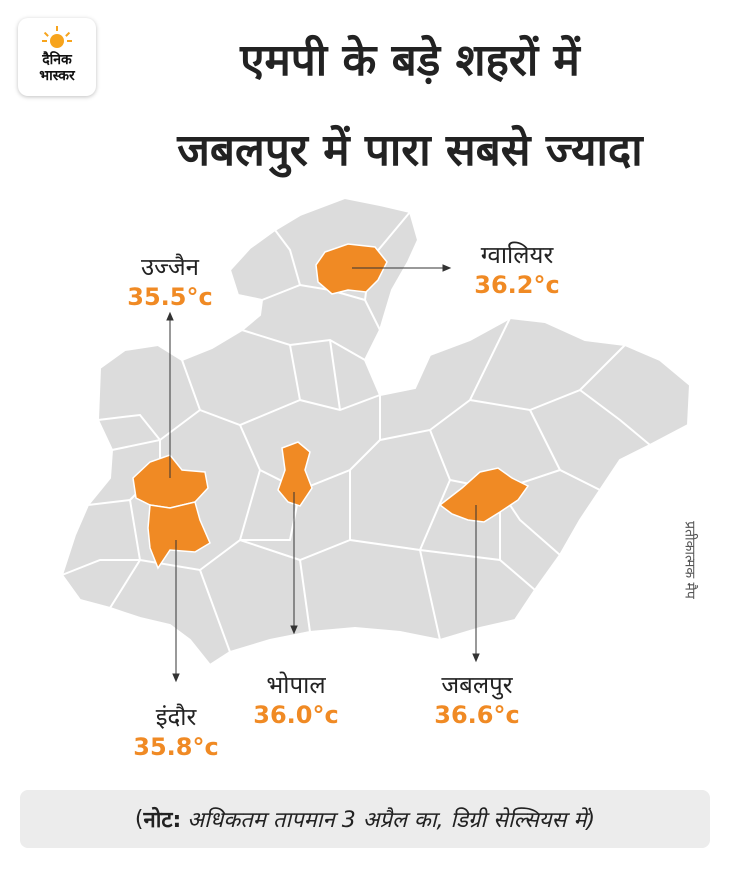  Describe the element at coordinates (295, 474) in the screenshot. I see `bhopal-district` at that location.